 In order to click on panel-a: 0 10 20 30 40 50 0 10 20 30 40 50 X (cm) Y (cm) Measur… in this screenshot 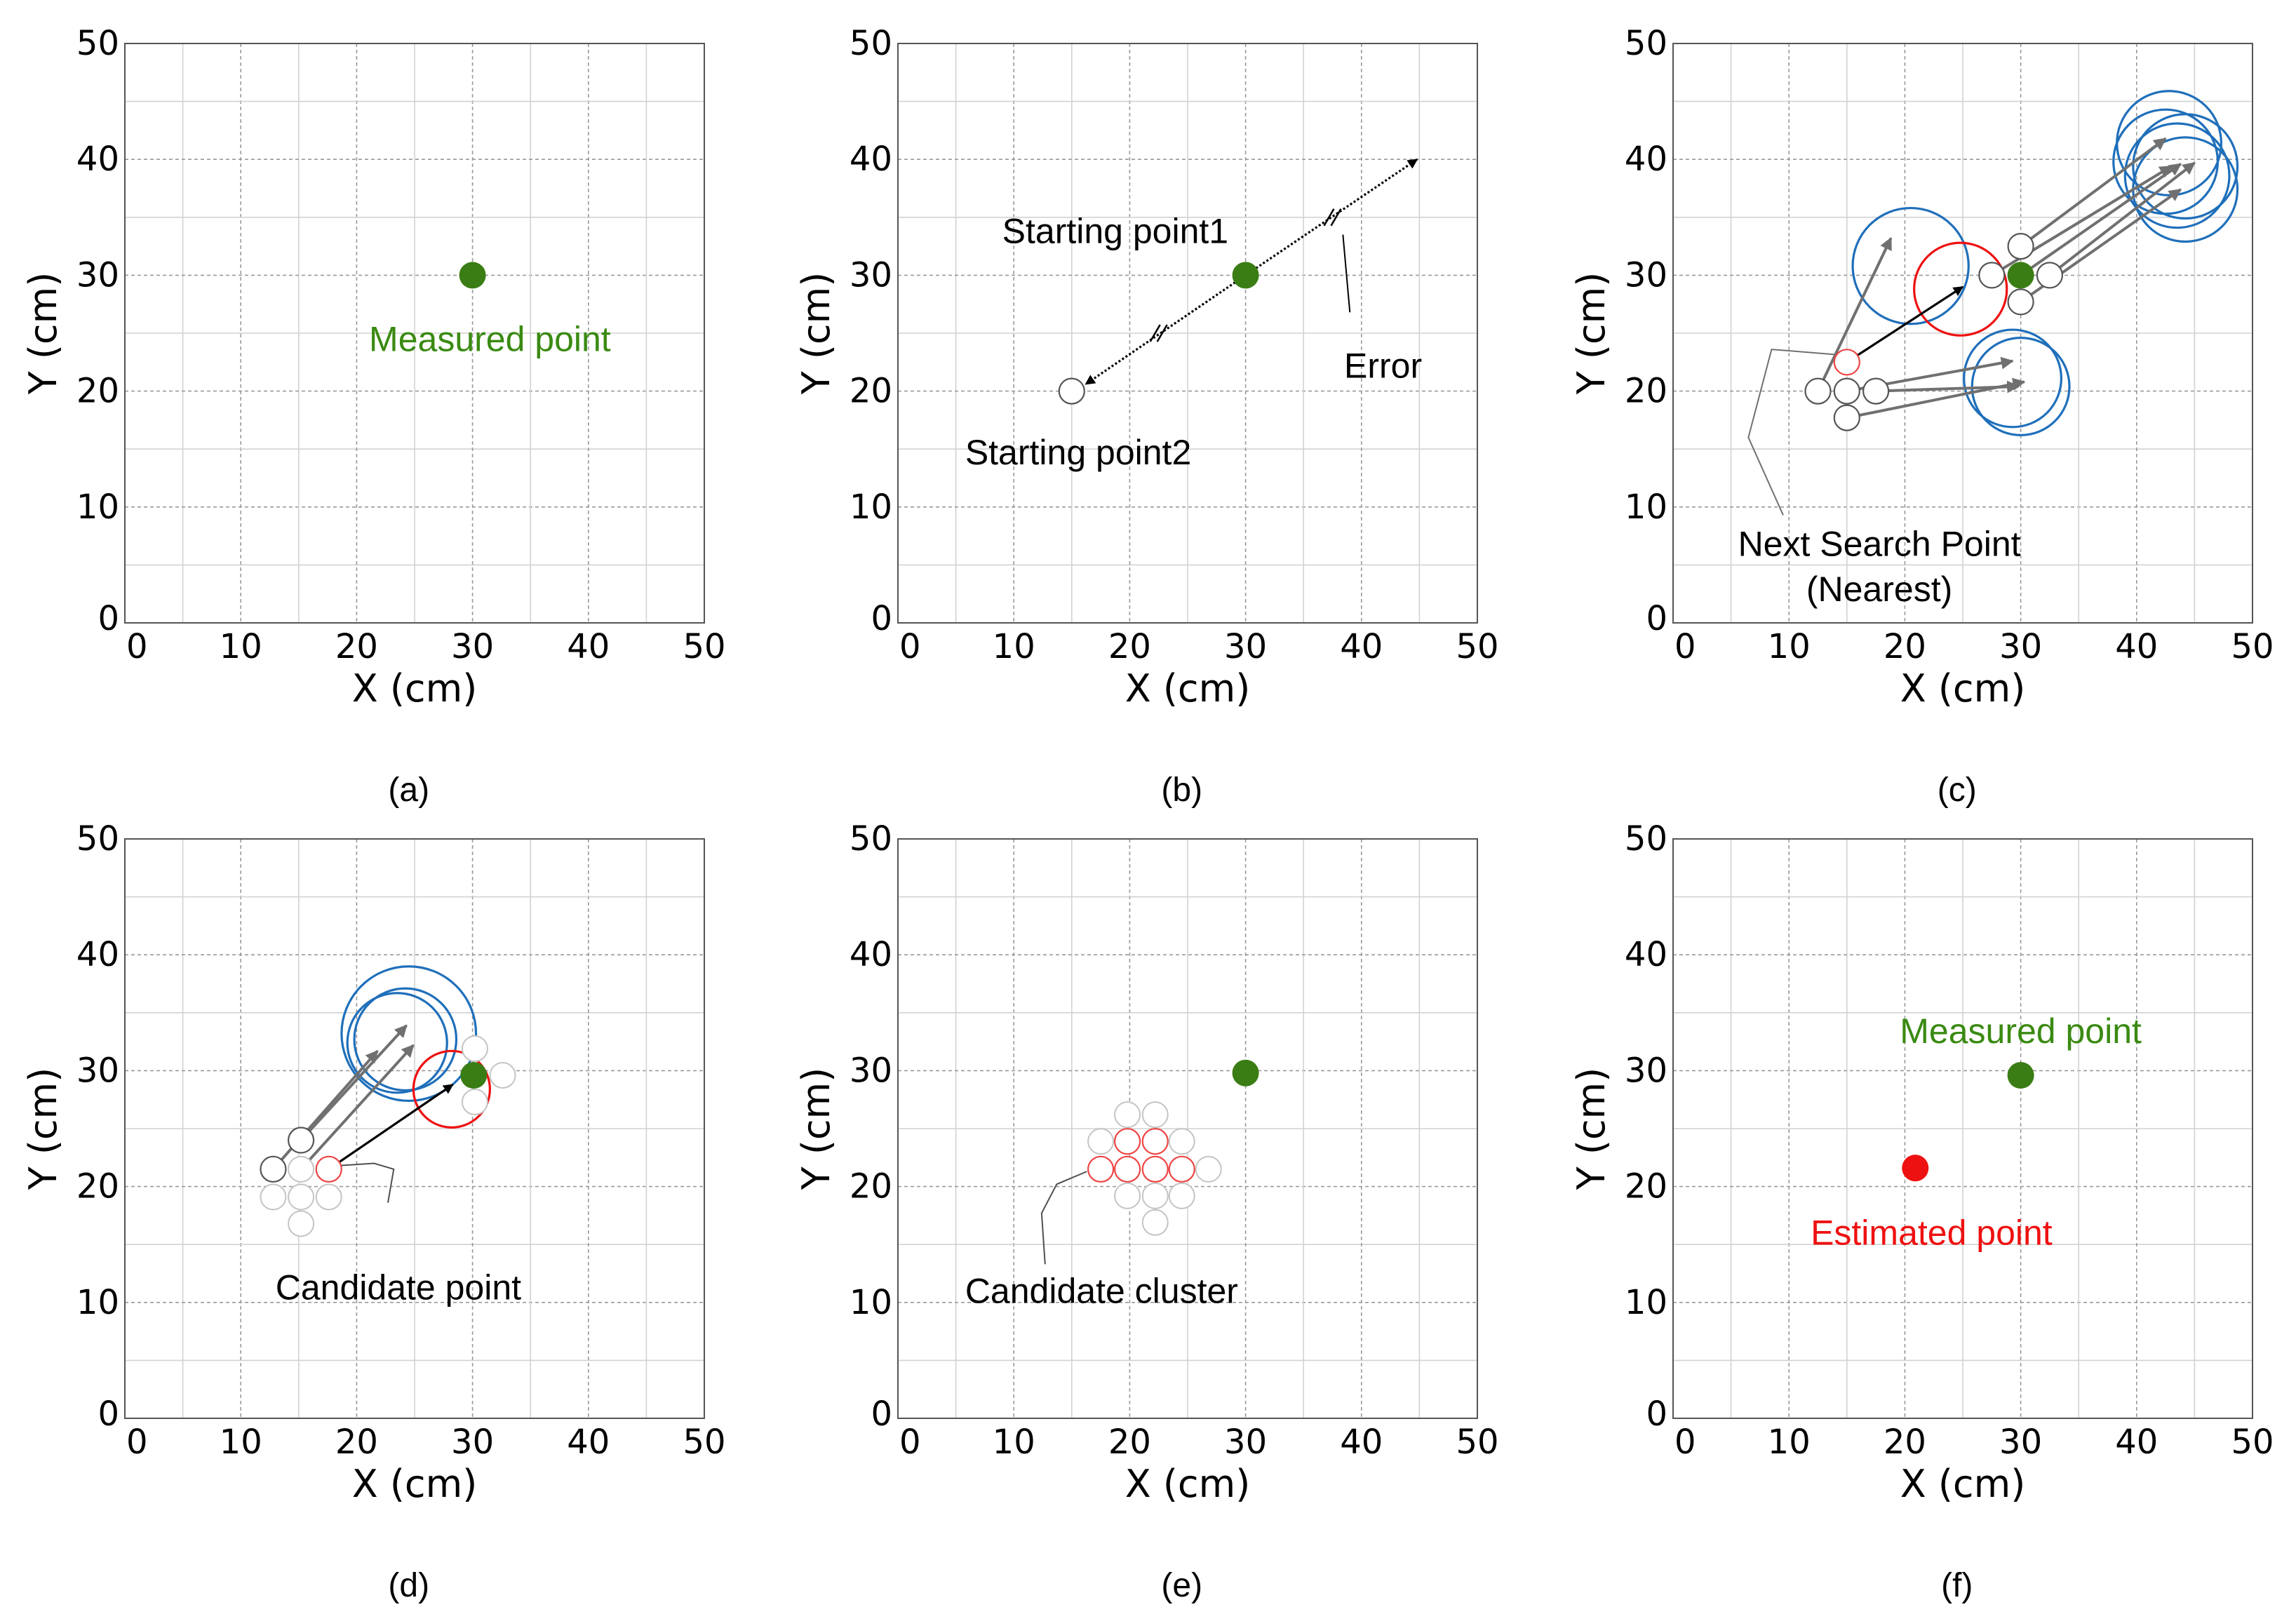, I will do `click(373, 417)`.